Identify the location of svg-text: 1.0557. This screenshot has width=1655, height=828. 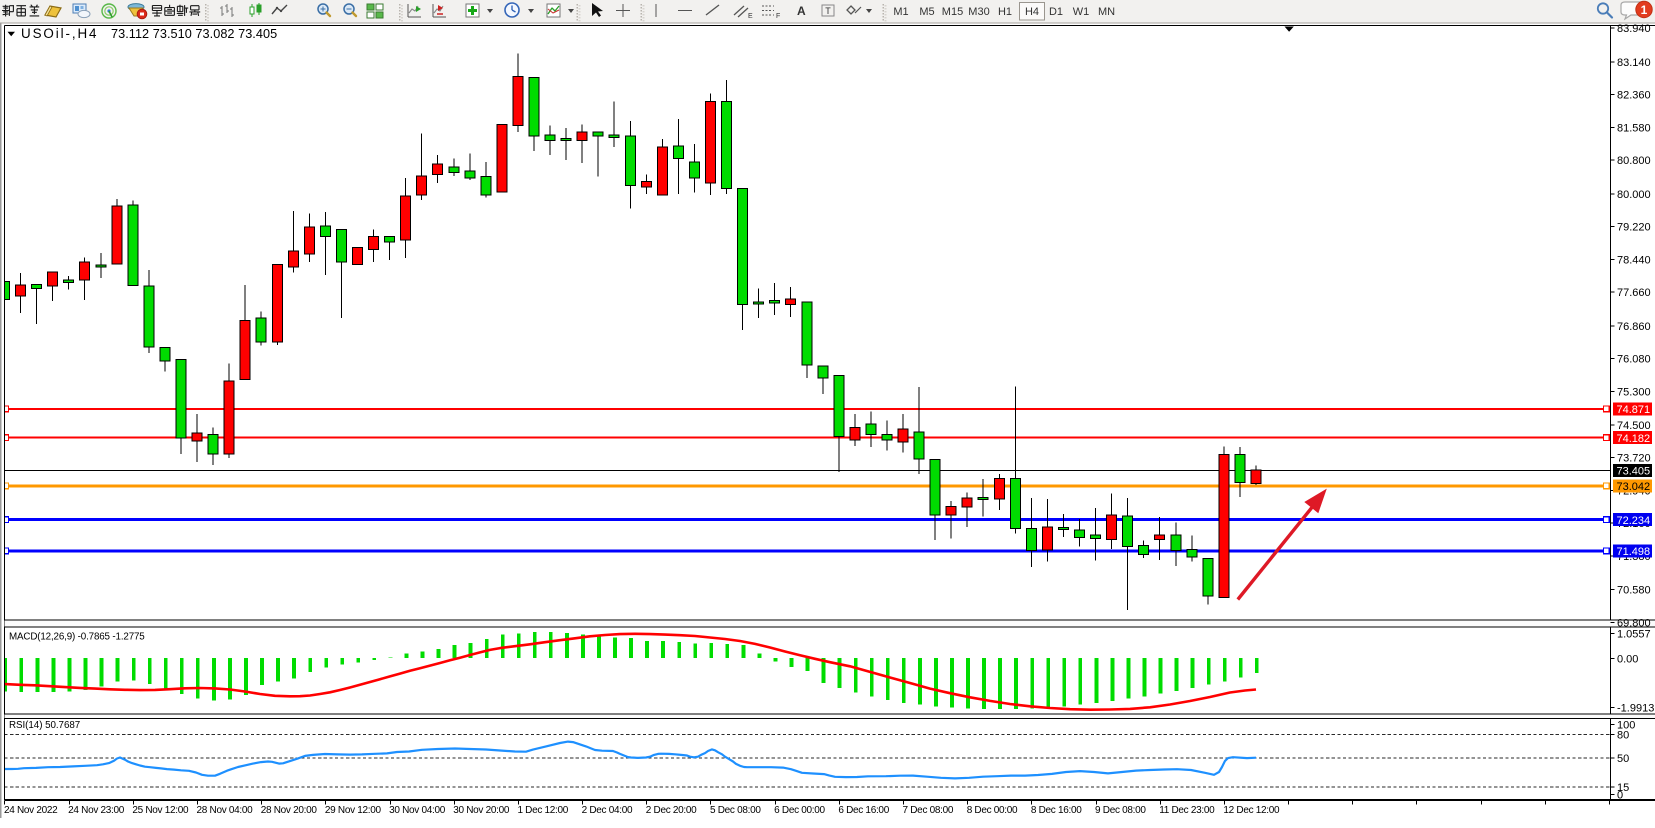
(1634, 635).